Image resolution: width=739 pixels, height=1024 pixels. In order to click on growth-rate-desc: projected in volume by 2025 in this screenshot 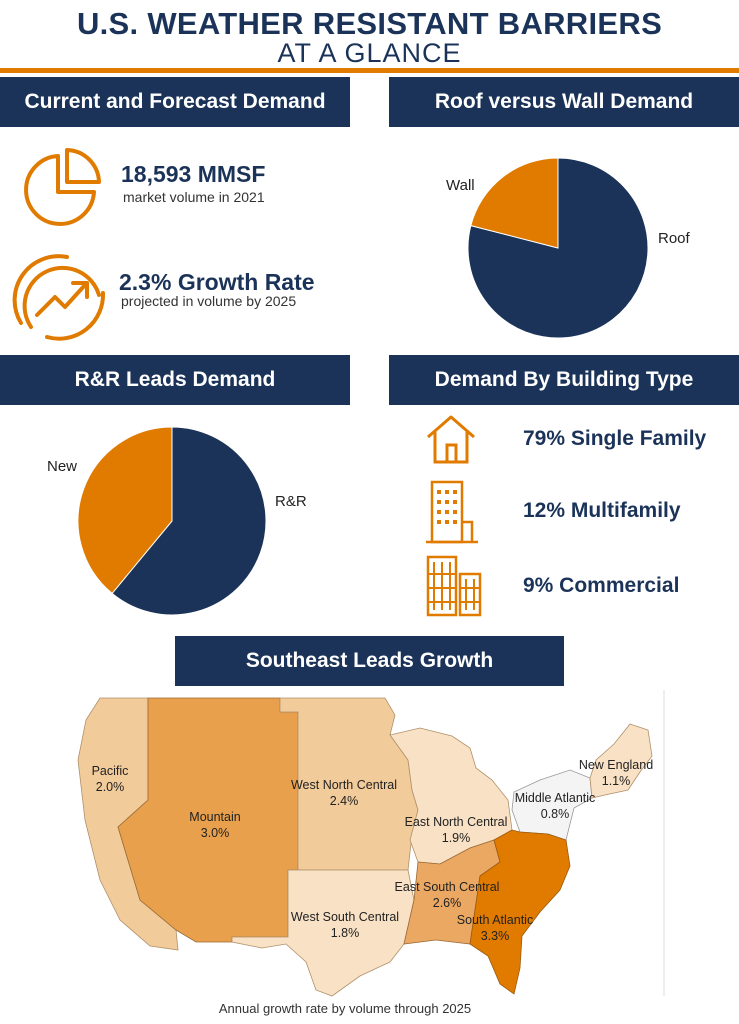, I will do `click(209, 301)`.